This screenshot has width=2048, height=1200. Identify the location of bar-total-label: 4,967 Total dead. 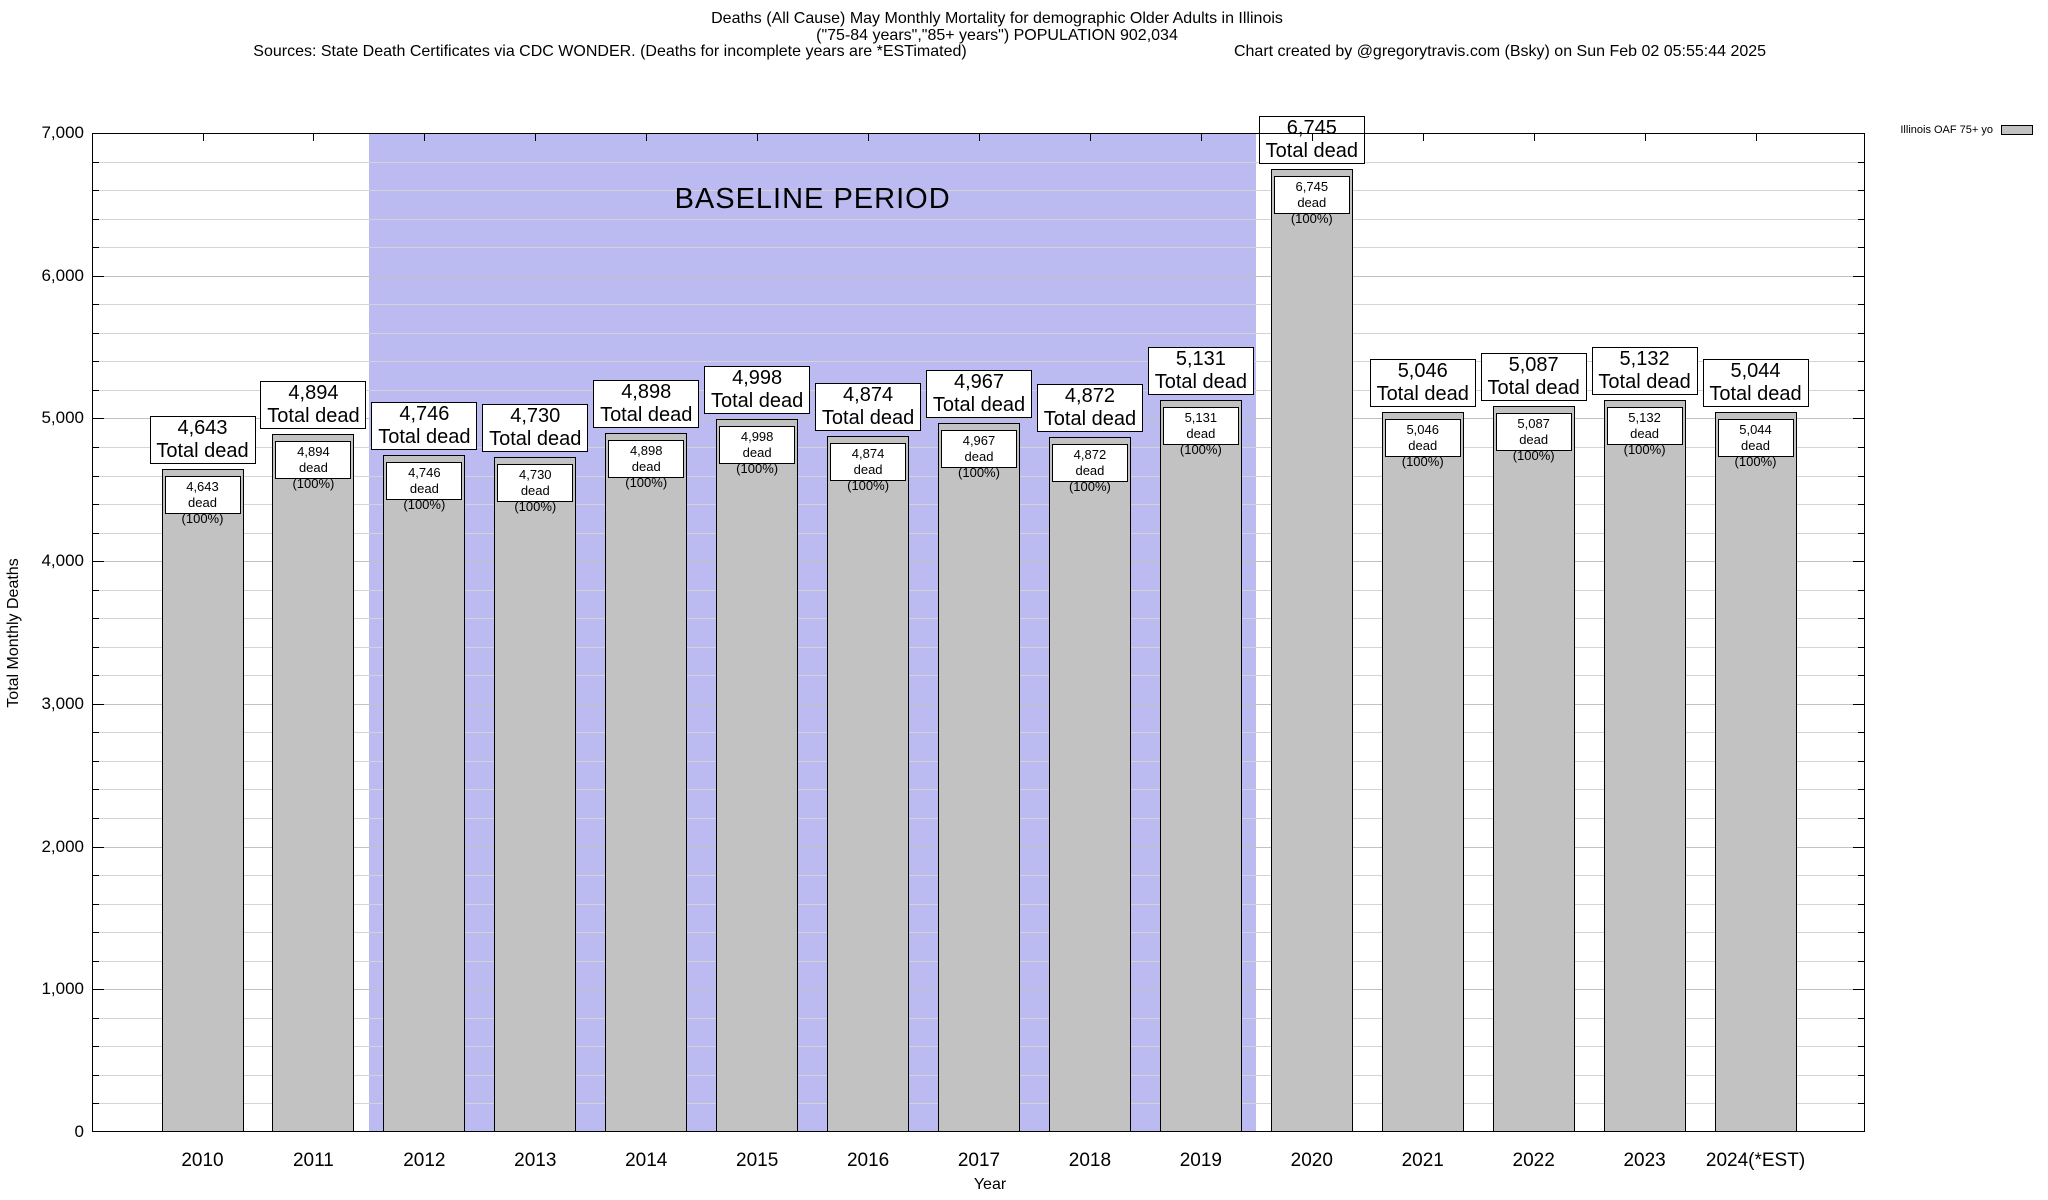
(979, 394).